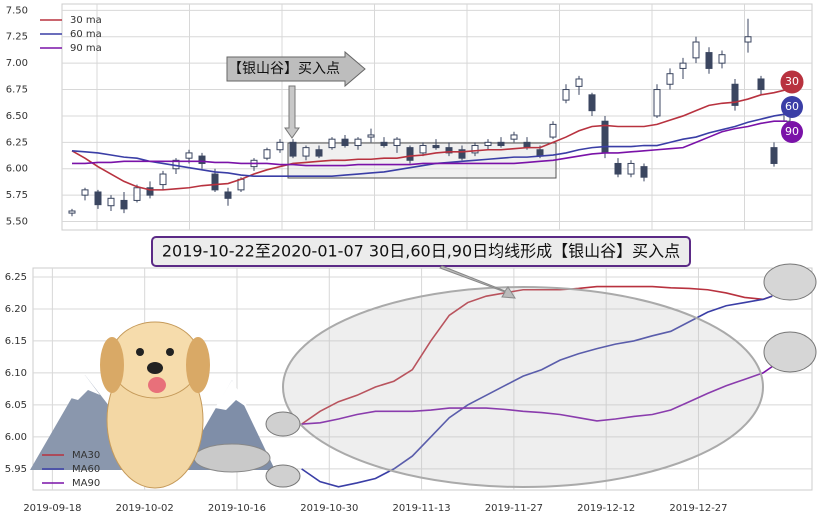 The image size is (822, 521). Describe the element at coordinates (422, 508) in the screenshot. I see `x-tick-label: 2019-11-13` at that location.